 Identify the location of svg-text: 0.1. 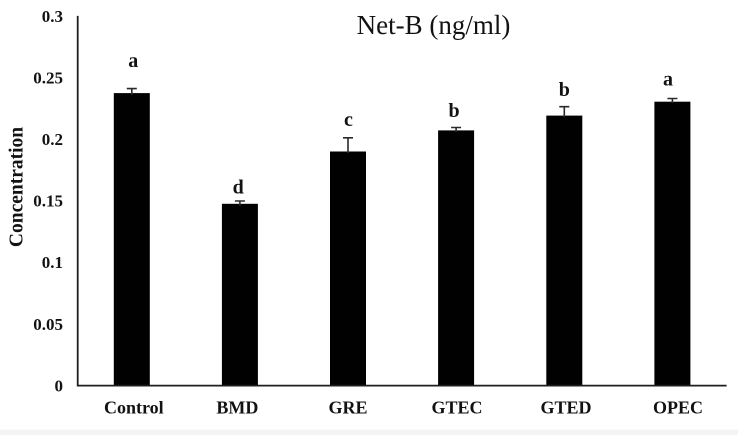
(52, 262).